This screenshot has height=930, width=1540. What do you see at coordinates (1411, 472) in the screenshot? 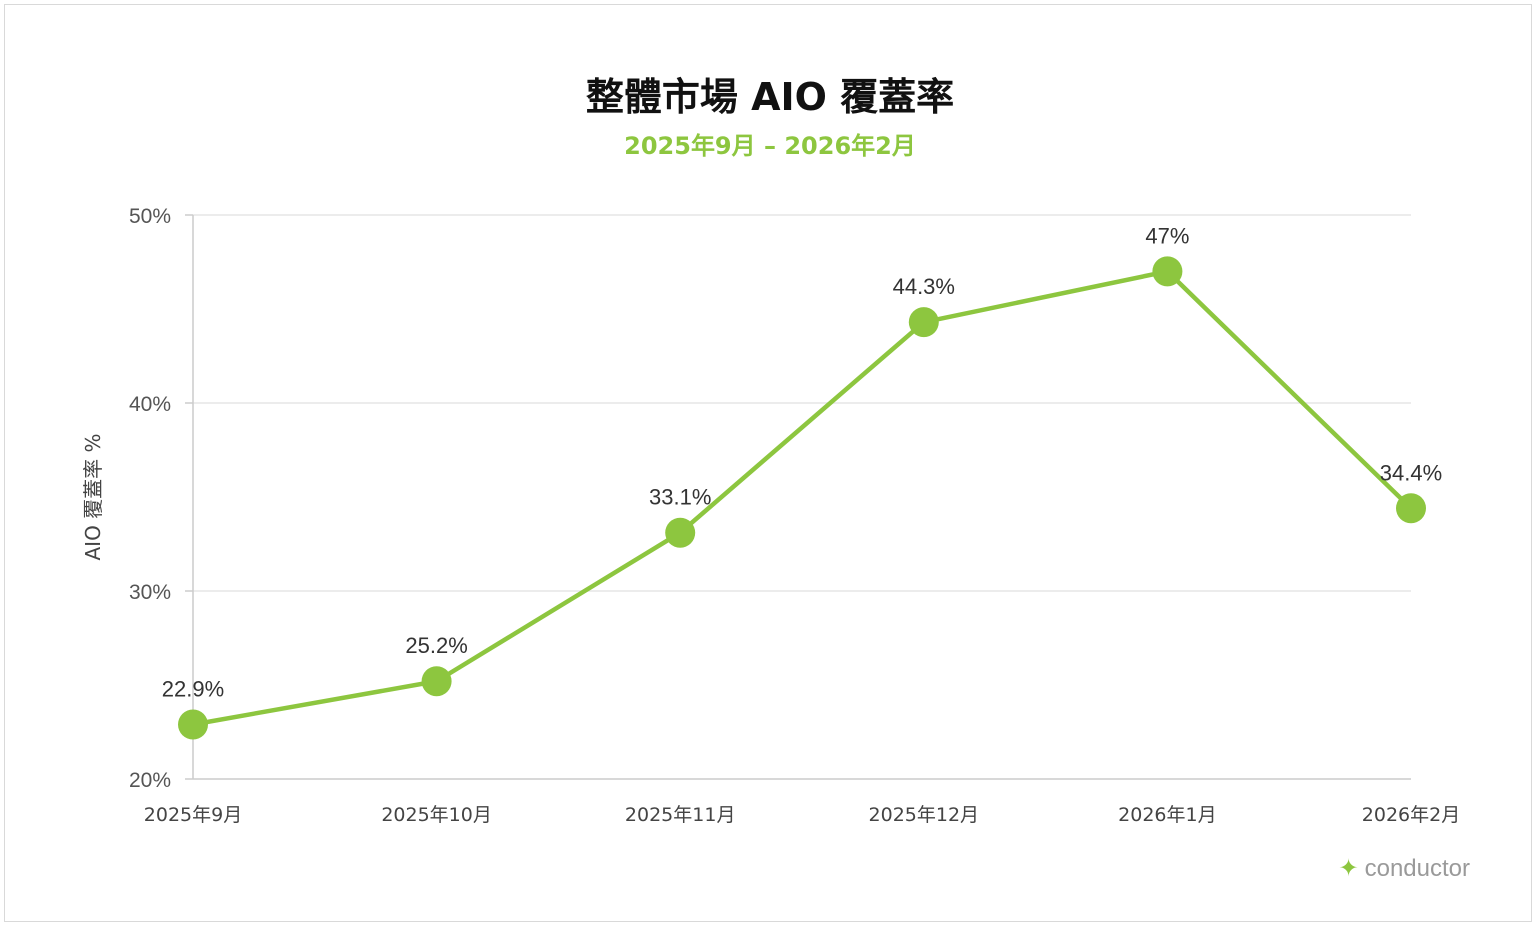
I see `data-label: 34.4%` at bounding box center [1411, 472].